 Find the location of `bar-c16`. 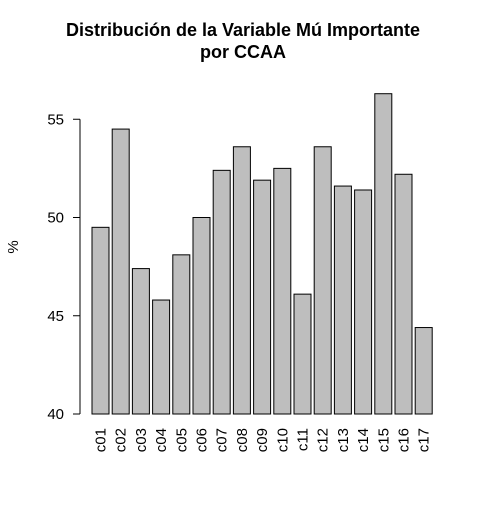

bar-c16 is located at coordinates (403, 294).